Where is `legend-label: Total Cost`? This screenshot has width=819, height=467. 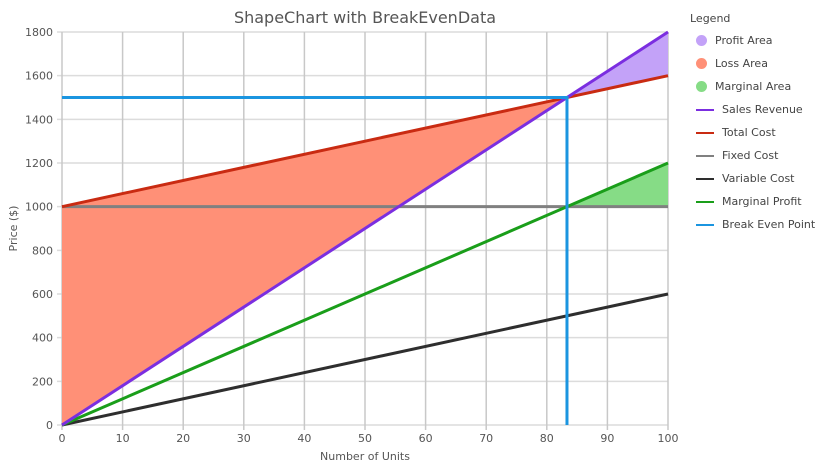 legend-label: Total Cost is located at coordinates (749, 132).